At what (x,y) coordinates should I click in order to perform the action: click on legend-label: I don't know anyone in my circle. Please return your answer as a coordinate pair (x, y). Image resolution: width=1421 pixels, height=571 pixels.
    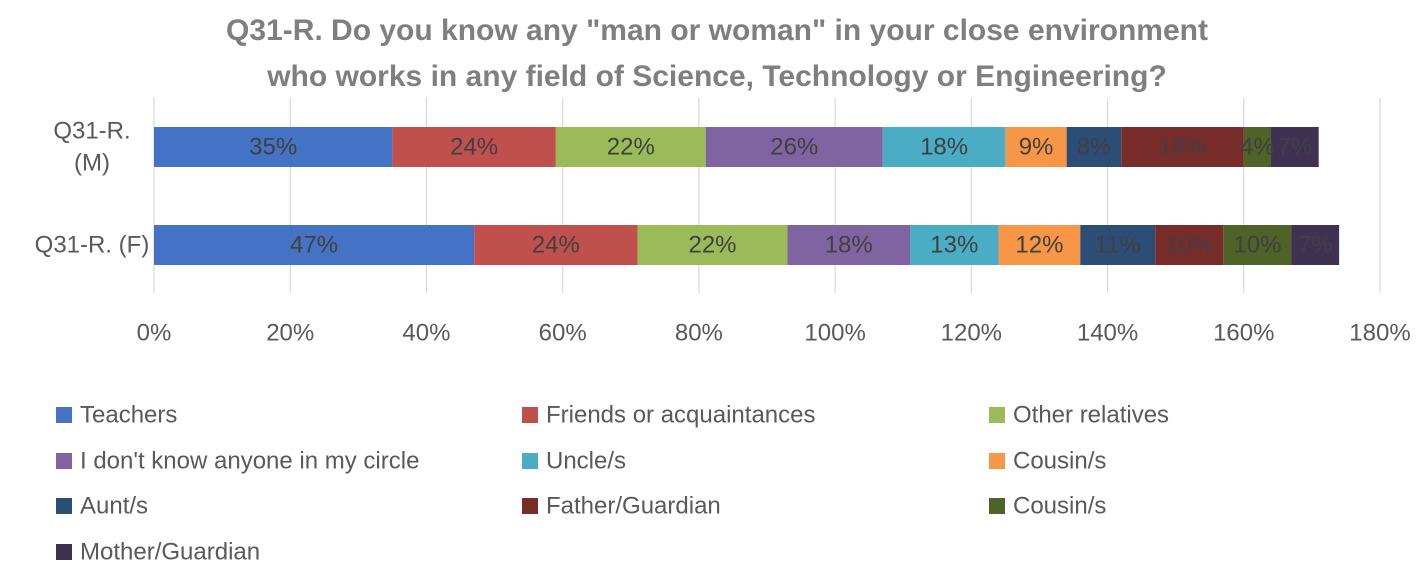
    Looking at the image, I should click on (249, 461).